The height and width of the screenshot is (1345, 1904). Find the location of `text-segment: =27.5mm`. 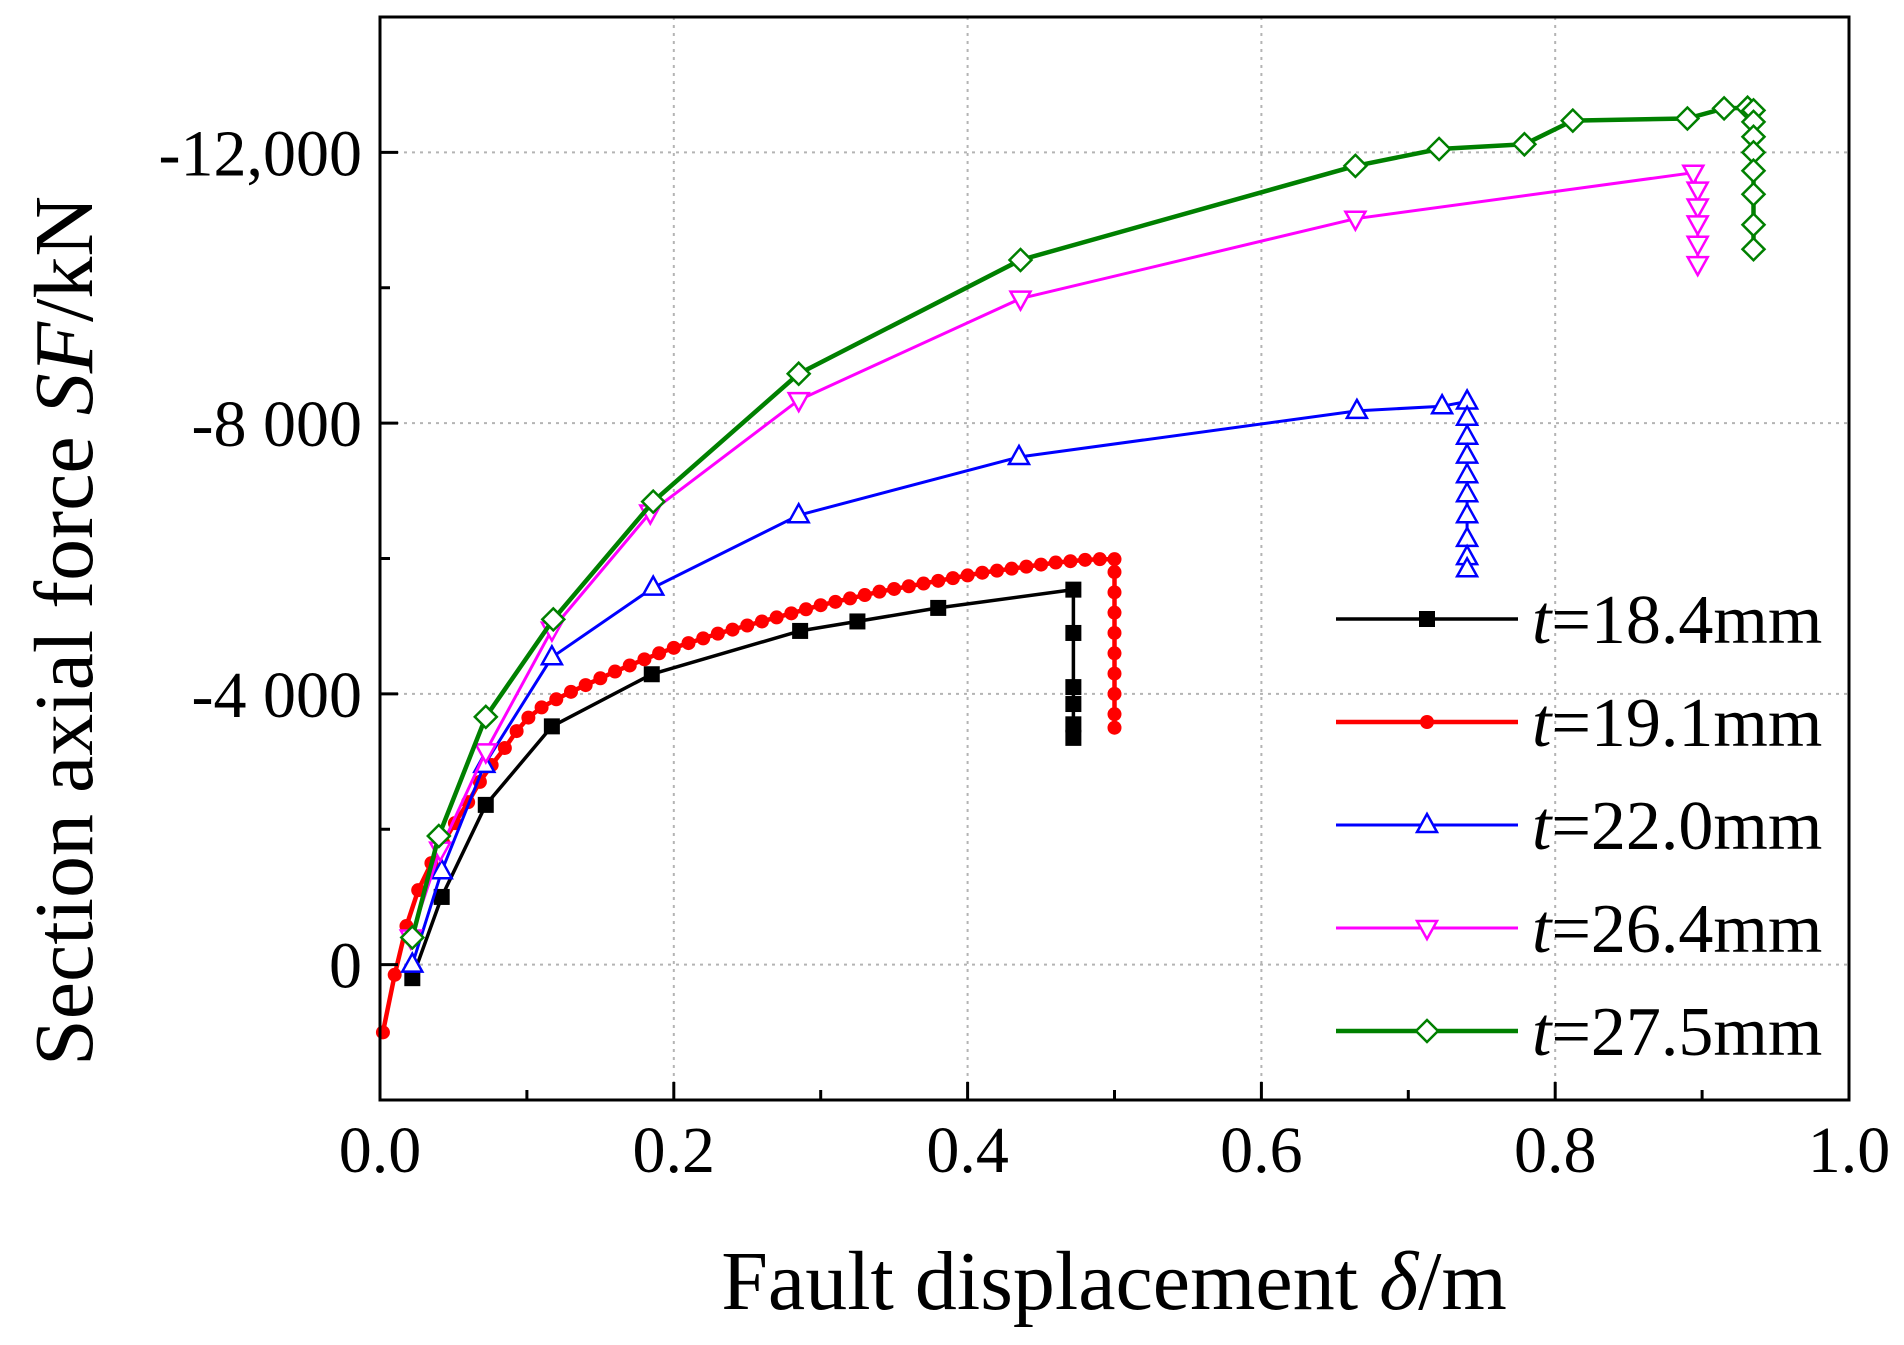

text-segment: =27.5mm is located at coordinates (1686, 1032).